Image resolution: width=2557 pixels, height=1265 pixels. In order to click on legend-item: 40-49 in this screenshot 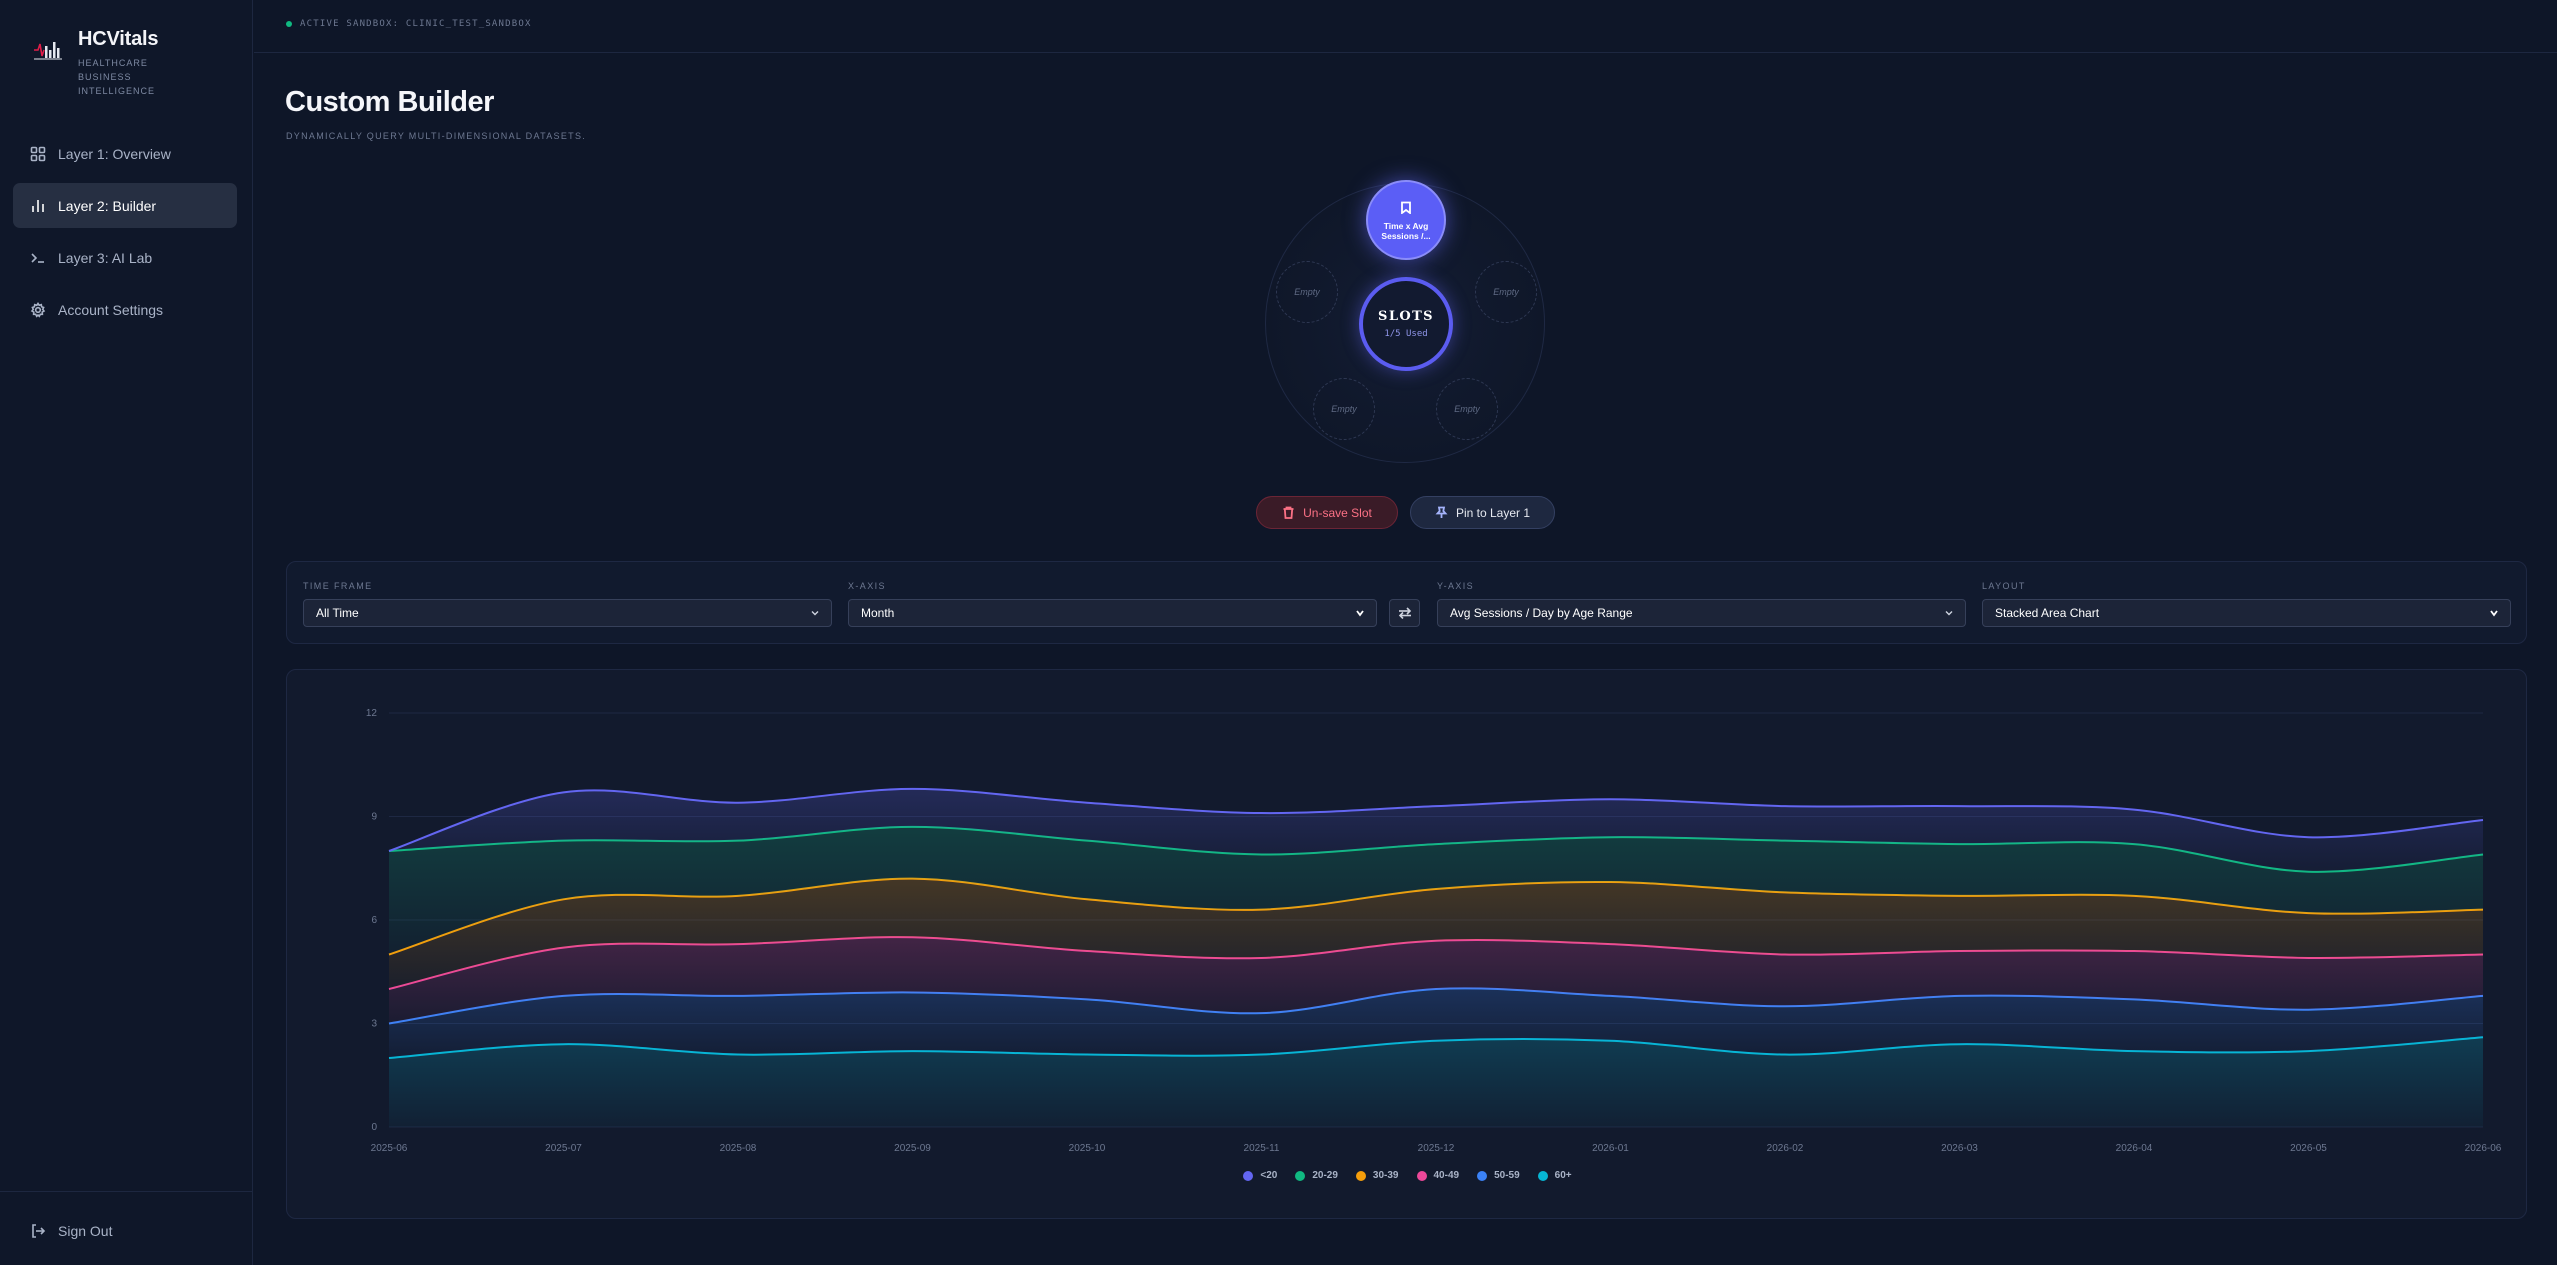, I will do `click(1438, 1175)`.